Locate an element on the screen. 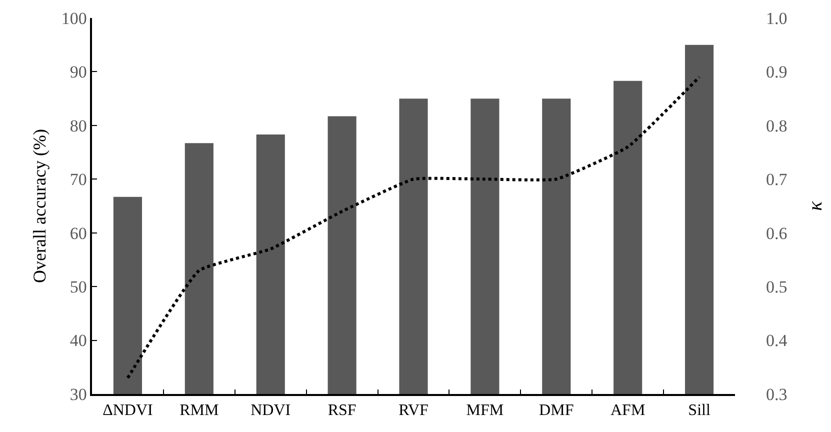 The height and width of the screenshot is (432, 831). x-tick-label: ΔNDVI is located at coordinates (127, 410).